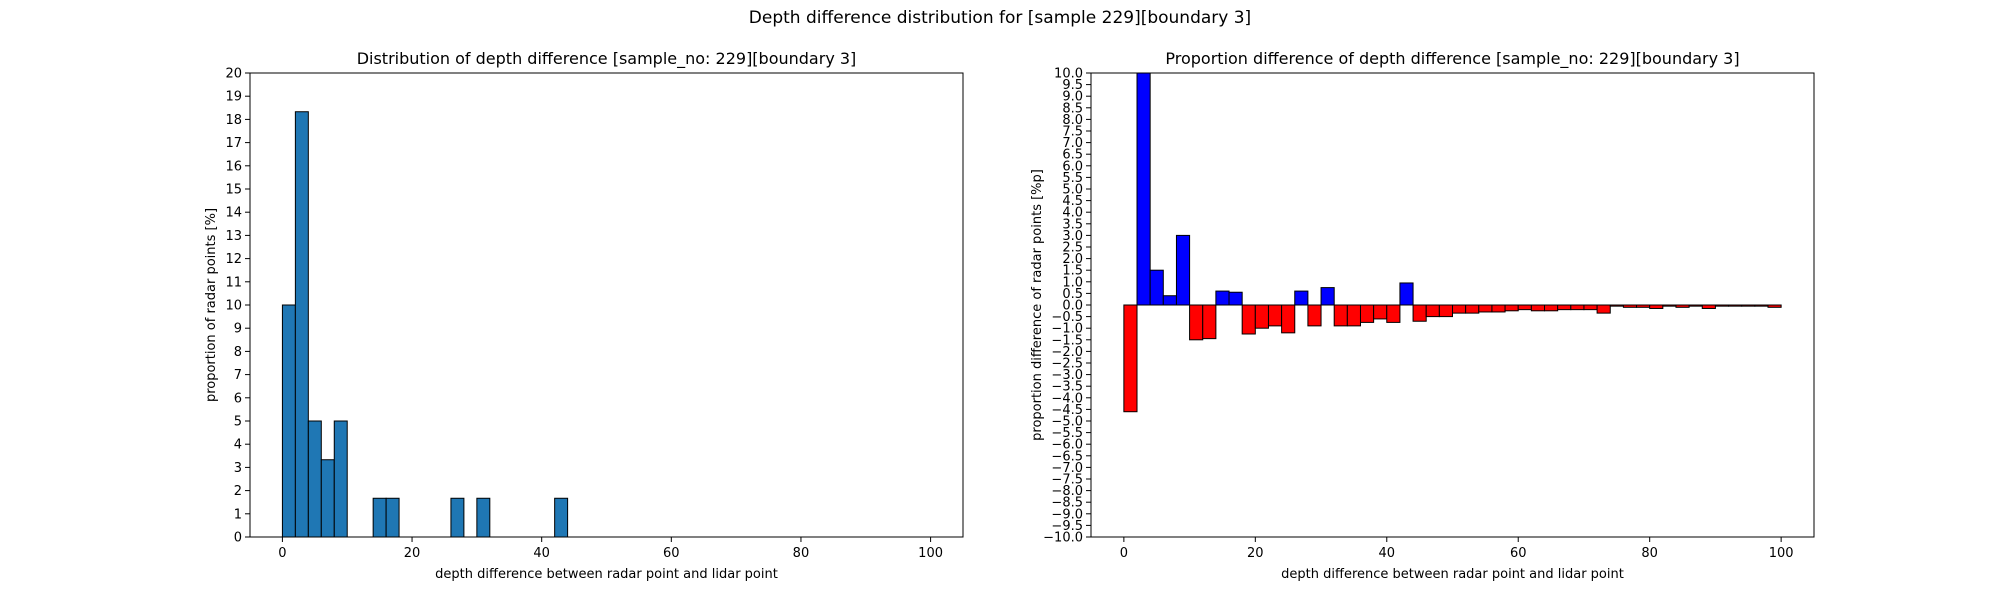  What do you see at coordinates (233, 120) in the screenshot?
I see `y-tick-label: 18` at bounding box center [233, 120].